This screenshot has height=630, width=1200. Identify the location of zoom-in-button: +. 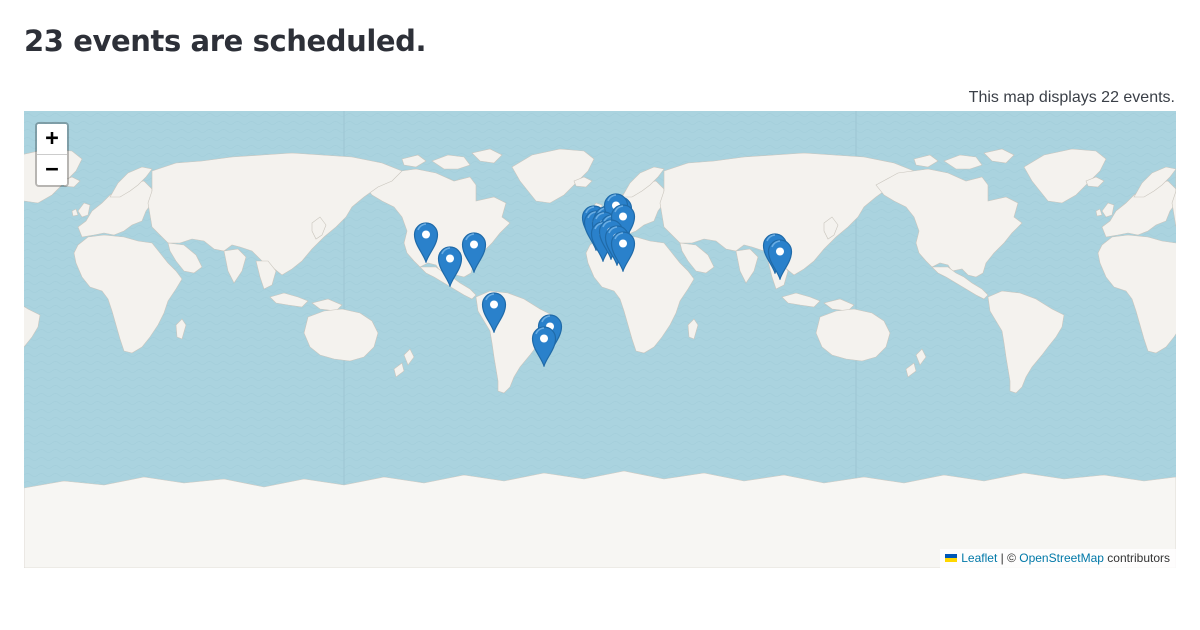
(52, 139).